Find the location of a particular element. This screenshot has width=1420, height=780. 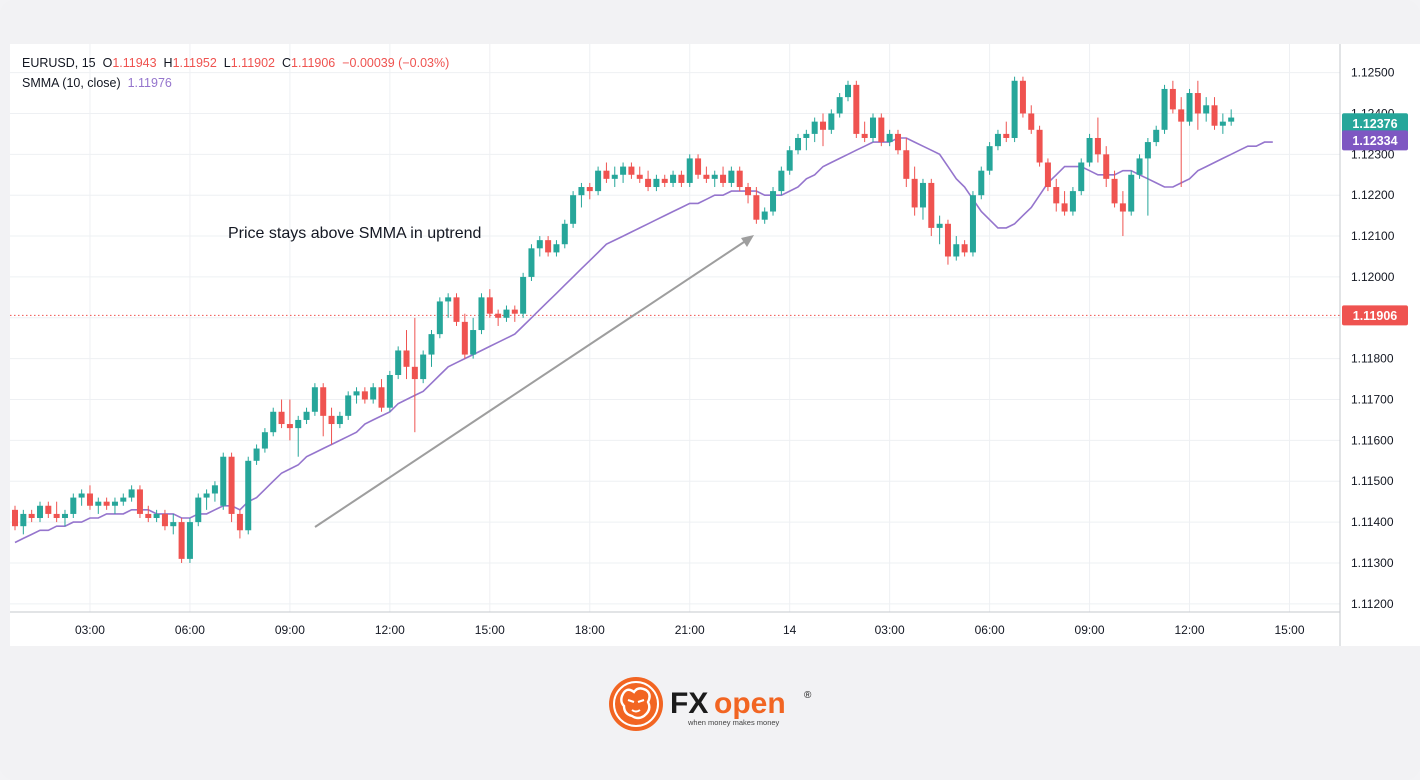

price-tick-label: 1.12200 is located at coordinates (1373, 195).